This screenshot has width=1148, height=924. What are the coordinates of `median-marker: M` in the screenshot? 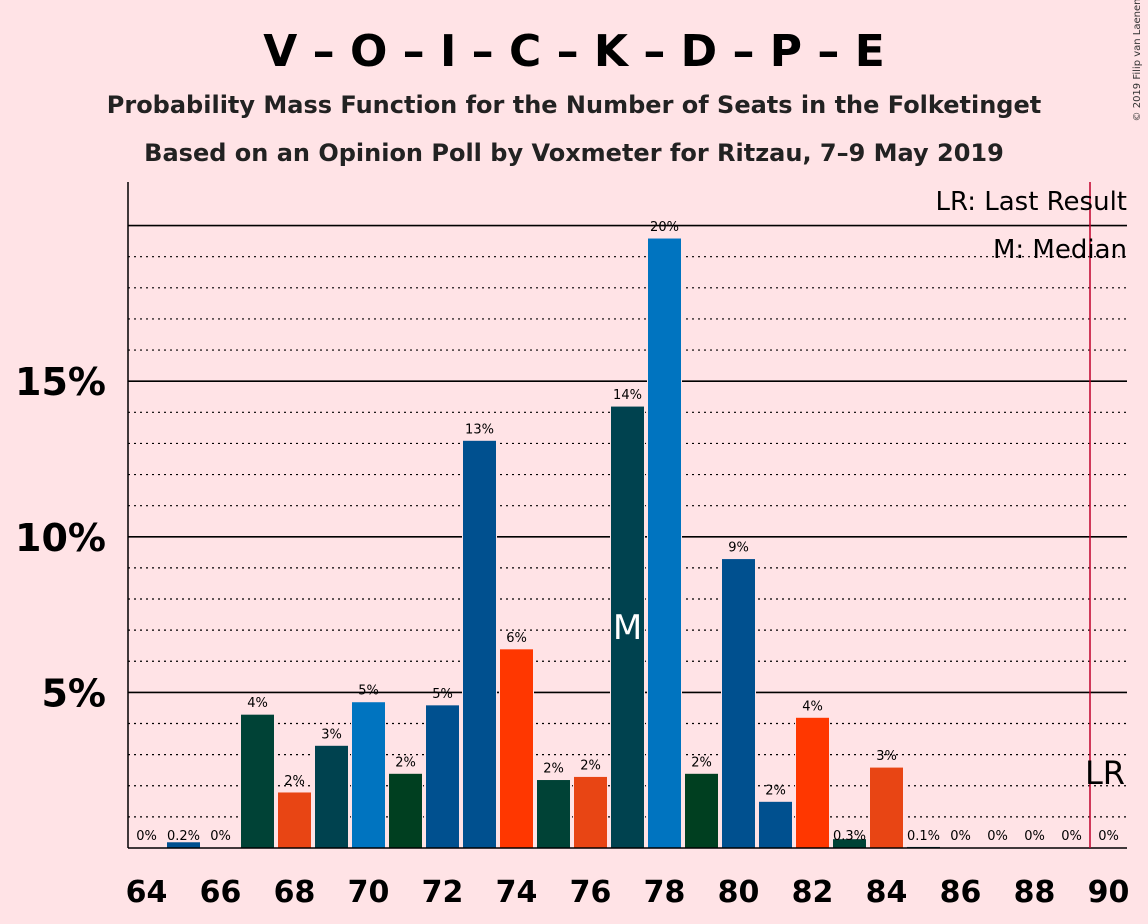 It's located at (627, 628).